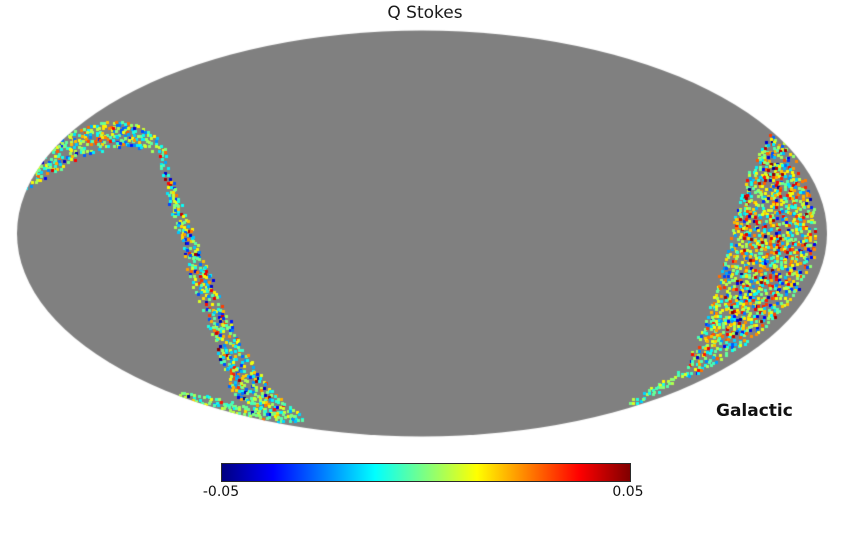  What do you see at coordinates (754, 411) in the screenshot?
I see `coordinate-system-label: Galactic` at bounding box center [754, 411].